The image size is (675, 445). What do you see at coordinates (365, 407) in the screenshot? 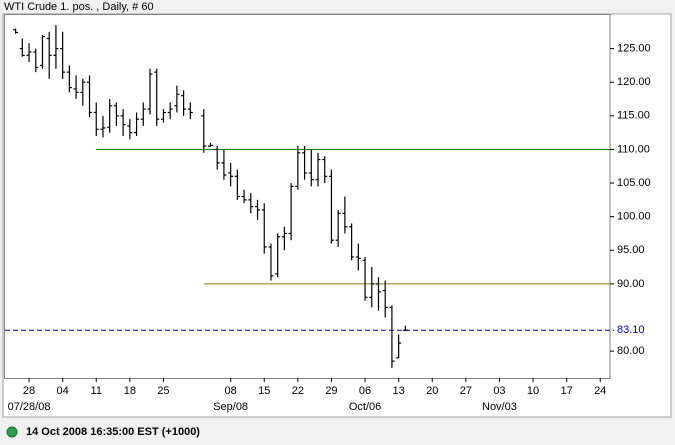
I see `x-sublabel: Oct/06` at bounding box center [365, 407].